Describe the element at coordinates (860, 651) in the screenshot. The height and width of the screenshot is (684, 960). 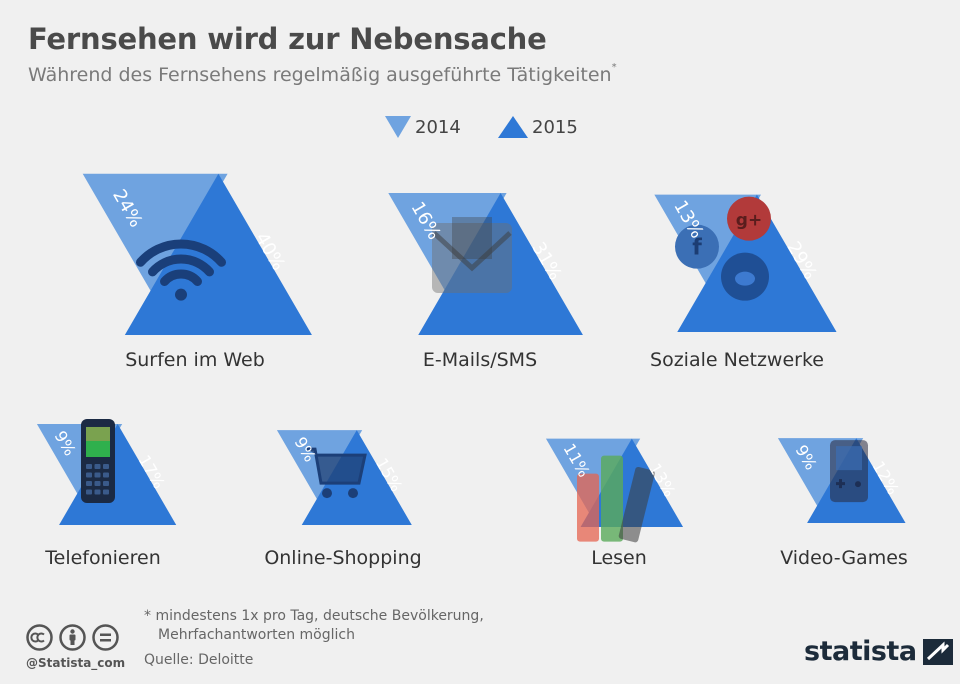
I see `brand-text: statista` at that location.